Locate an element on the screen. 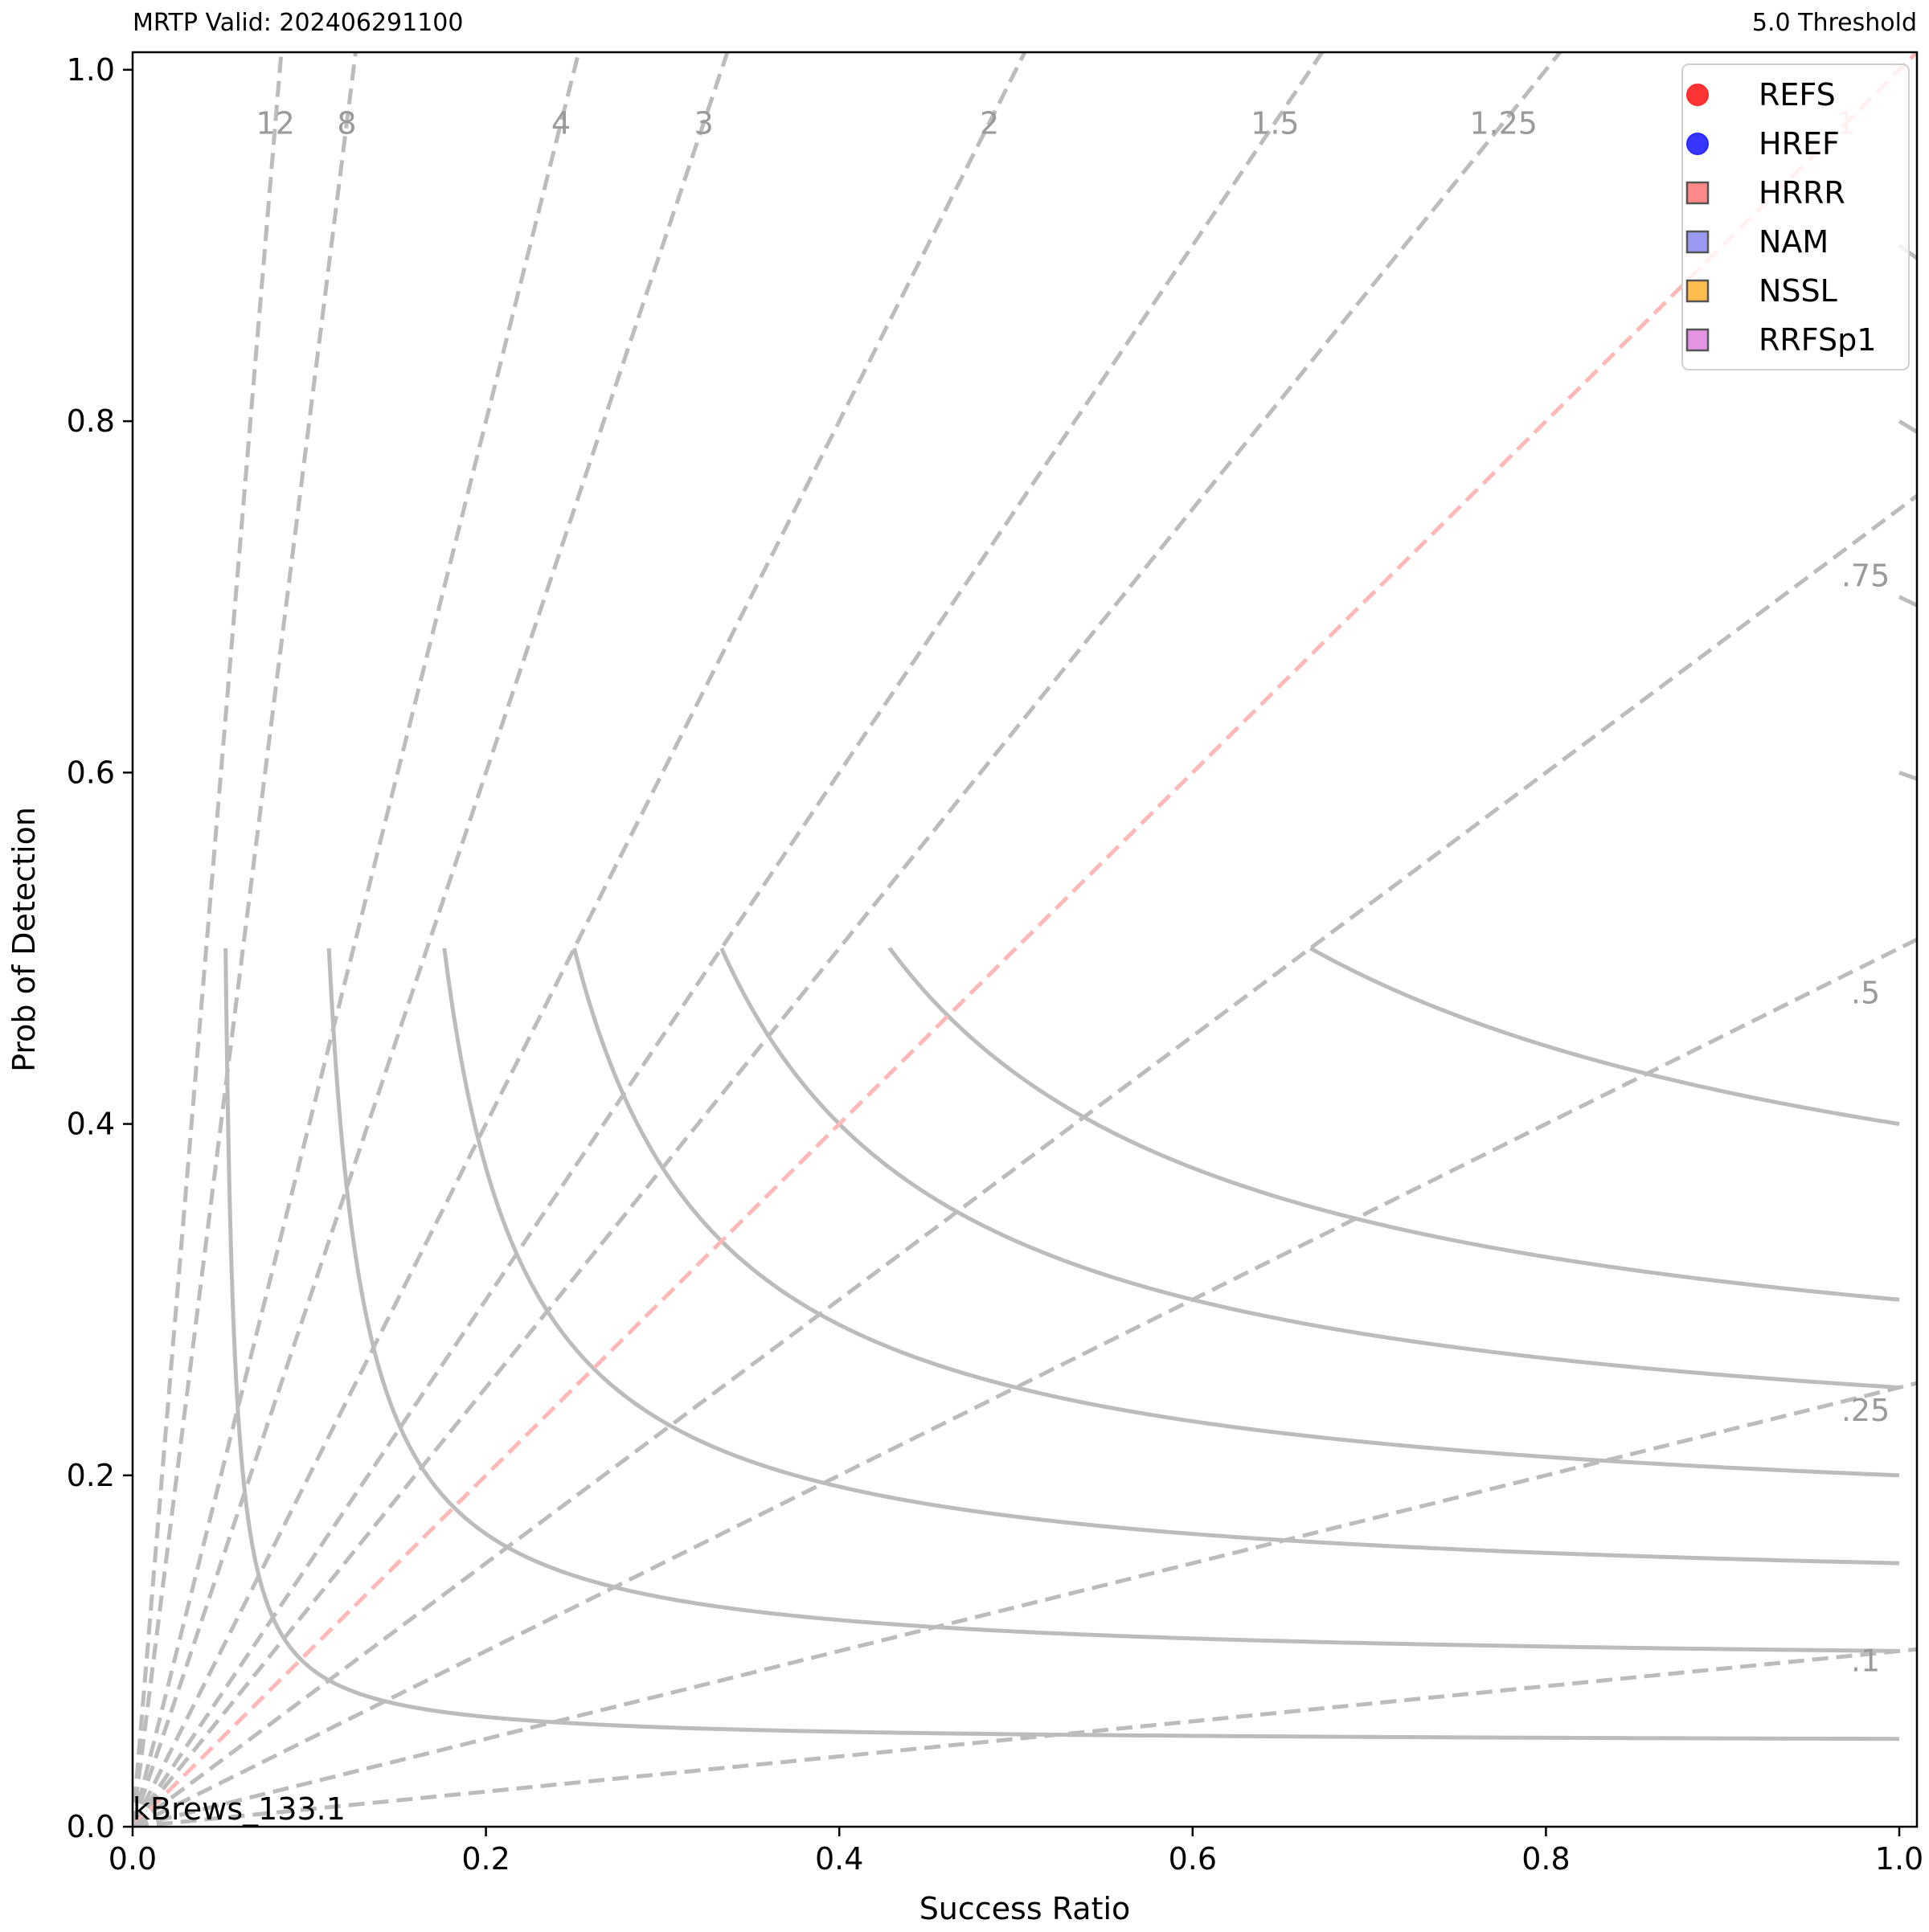  y-tick-label: 0.6 is located at coordinates (91, 772).